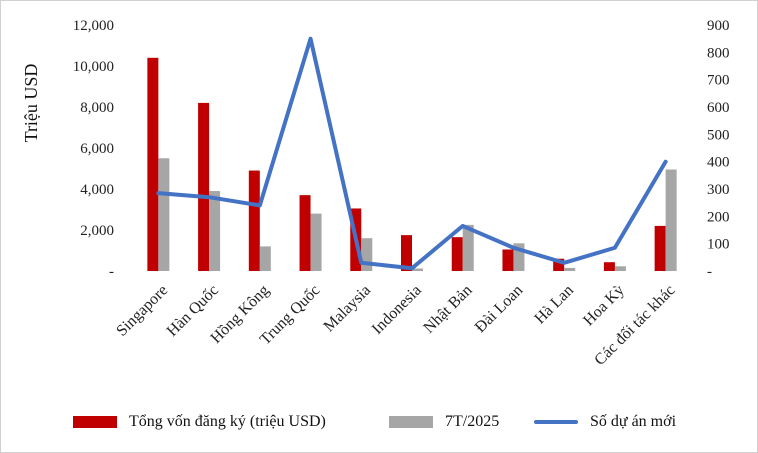 The height and width of the screenshot is (453, 758). I want to click on y-tick-label: 6,000, so click(97, 149).